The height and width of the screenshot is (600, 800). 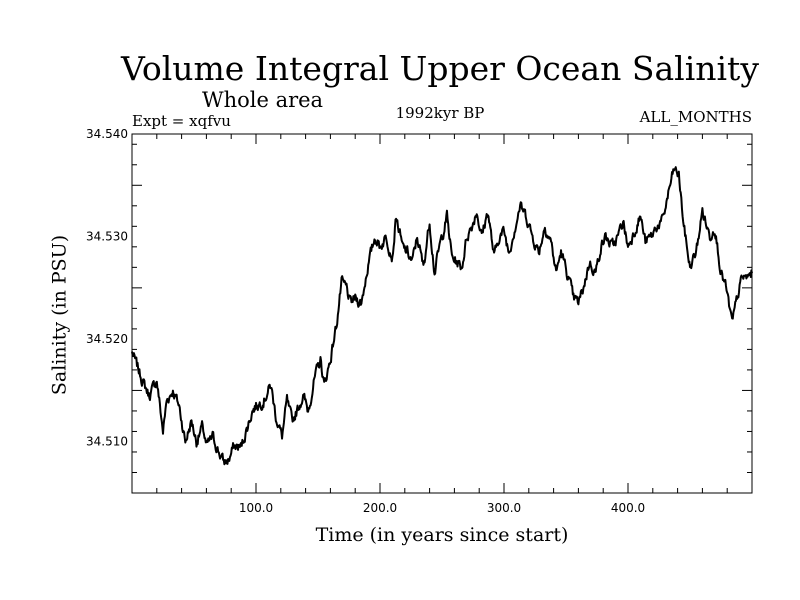 I want to click on chart-title: Volume Integral Upper Ocean Salinity, so click(x=440, y=68).